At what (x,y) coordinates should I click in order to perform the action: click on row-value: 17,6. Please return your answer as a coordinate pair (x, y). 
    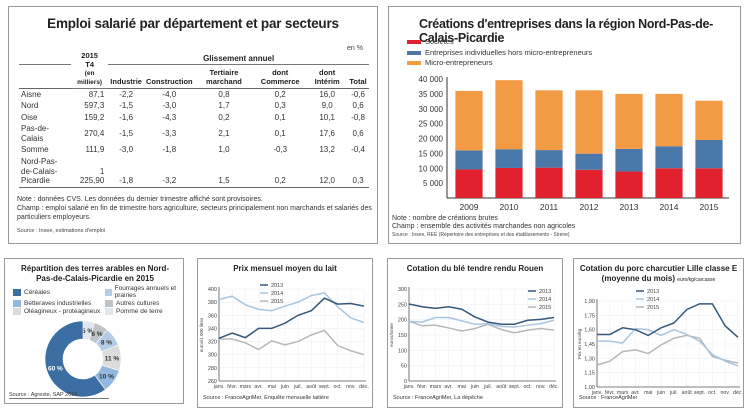
    Looking at the image, I should click on (327, 134).